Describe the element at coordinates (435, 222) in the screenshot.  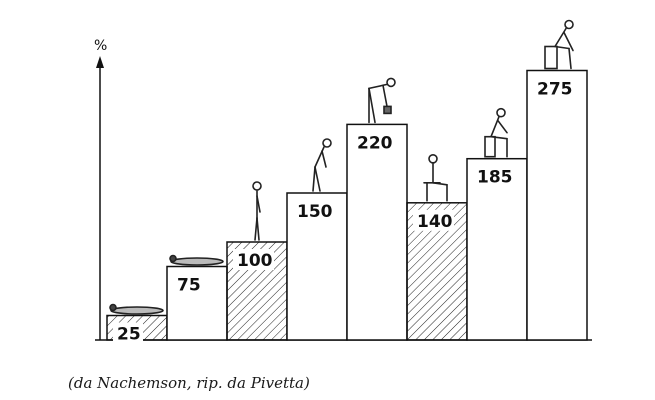
I see `bar-label: 140` at that location.